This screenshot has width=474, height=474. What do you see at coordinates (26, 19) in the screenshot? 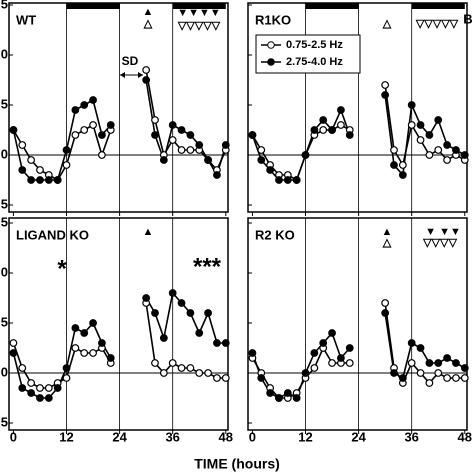
I see `panel-title: WT` at bounding box center [26, 19].